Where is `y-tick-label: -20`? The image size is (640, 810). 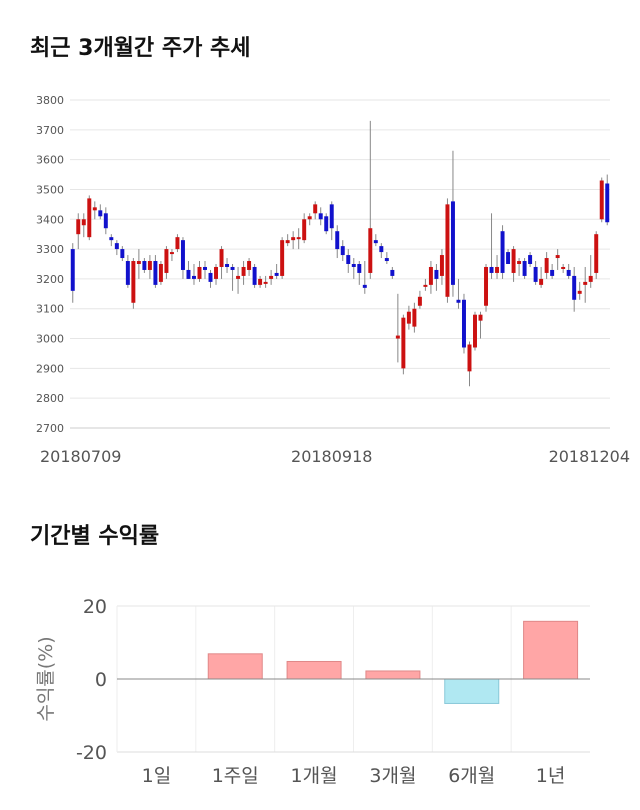
y-tick-label: -20 is located at coordinates (91, 753).